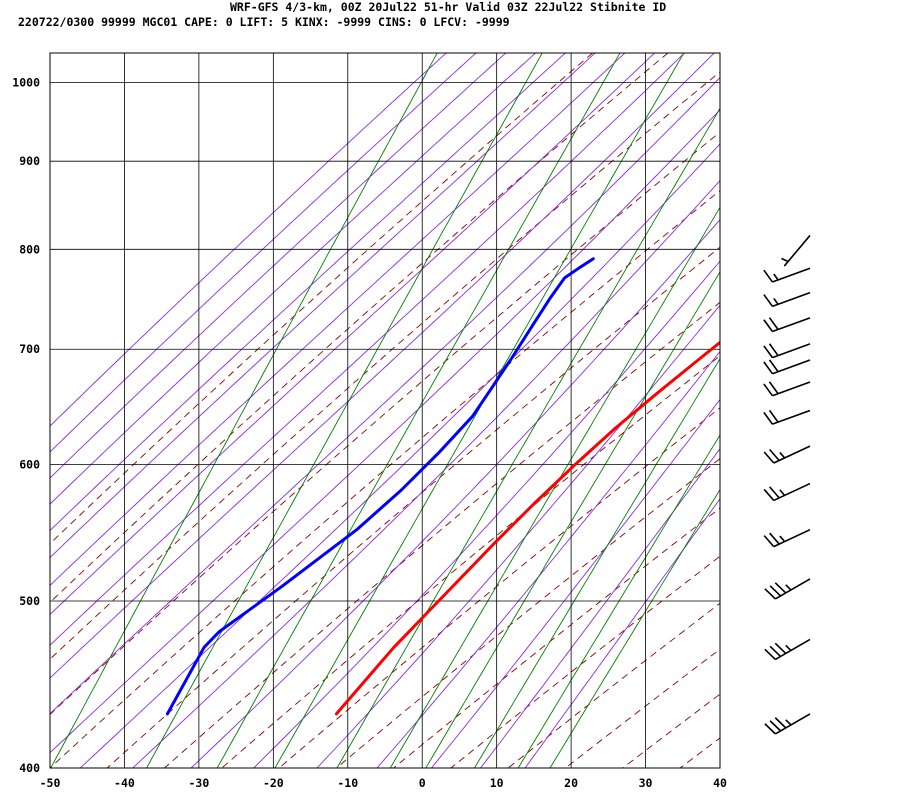  I want to click on temperature-tick-label: -40, so click(124, 783).